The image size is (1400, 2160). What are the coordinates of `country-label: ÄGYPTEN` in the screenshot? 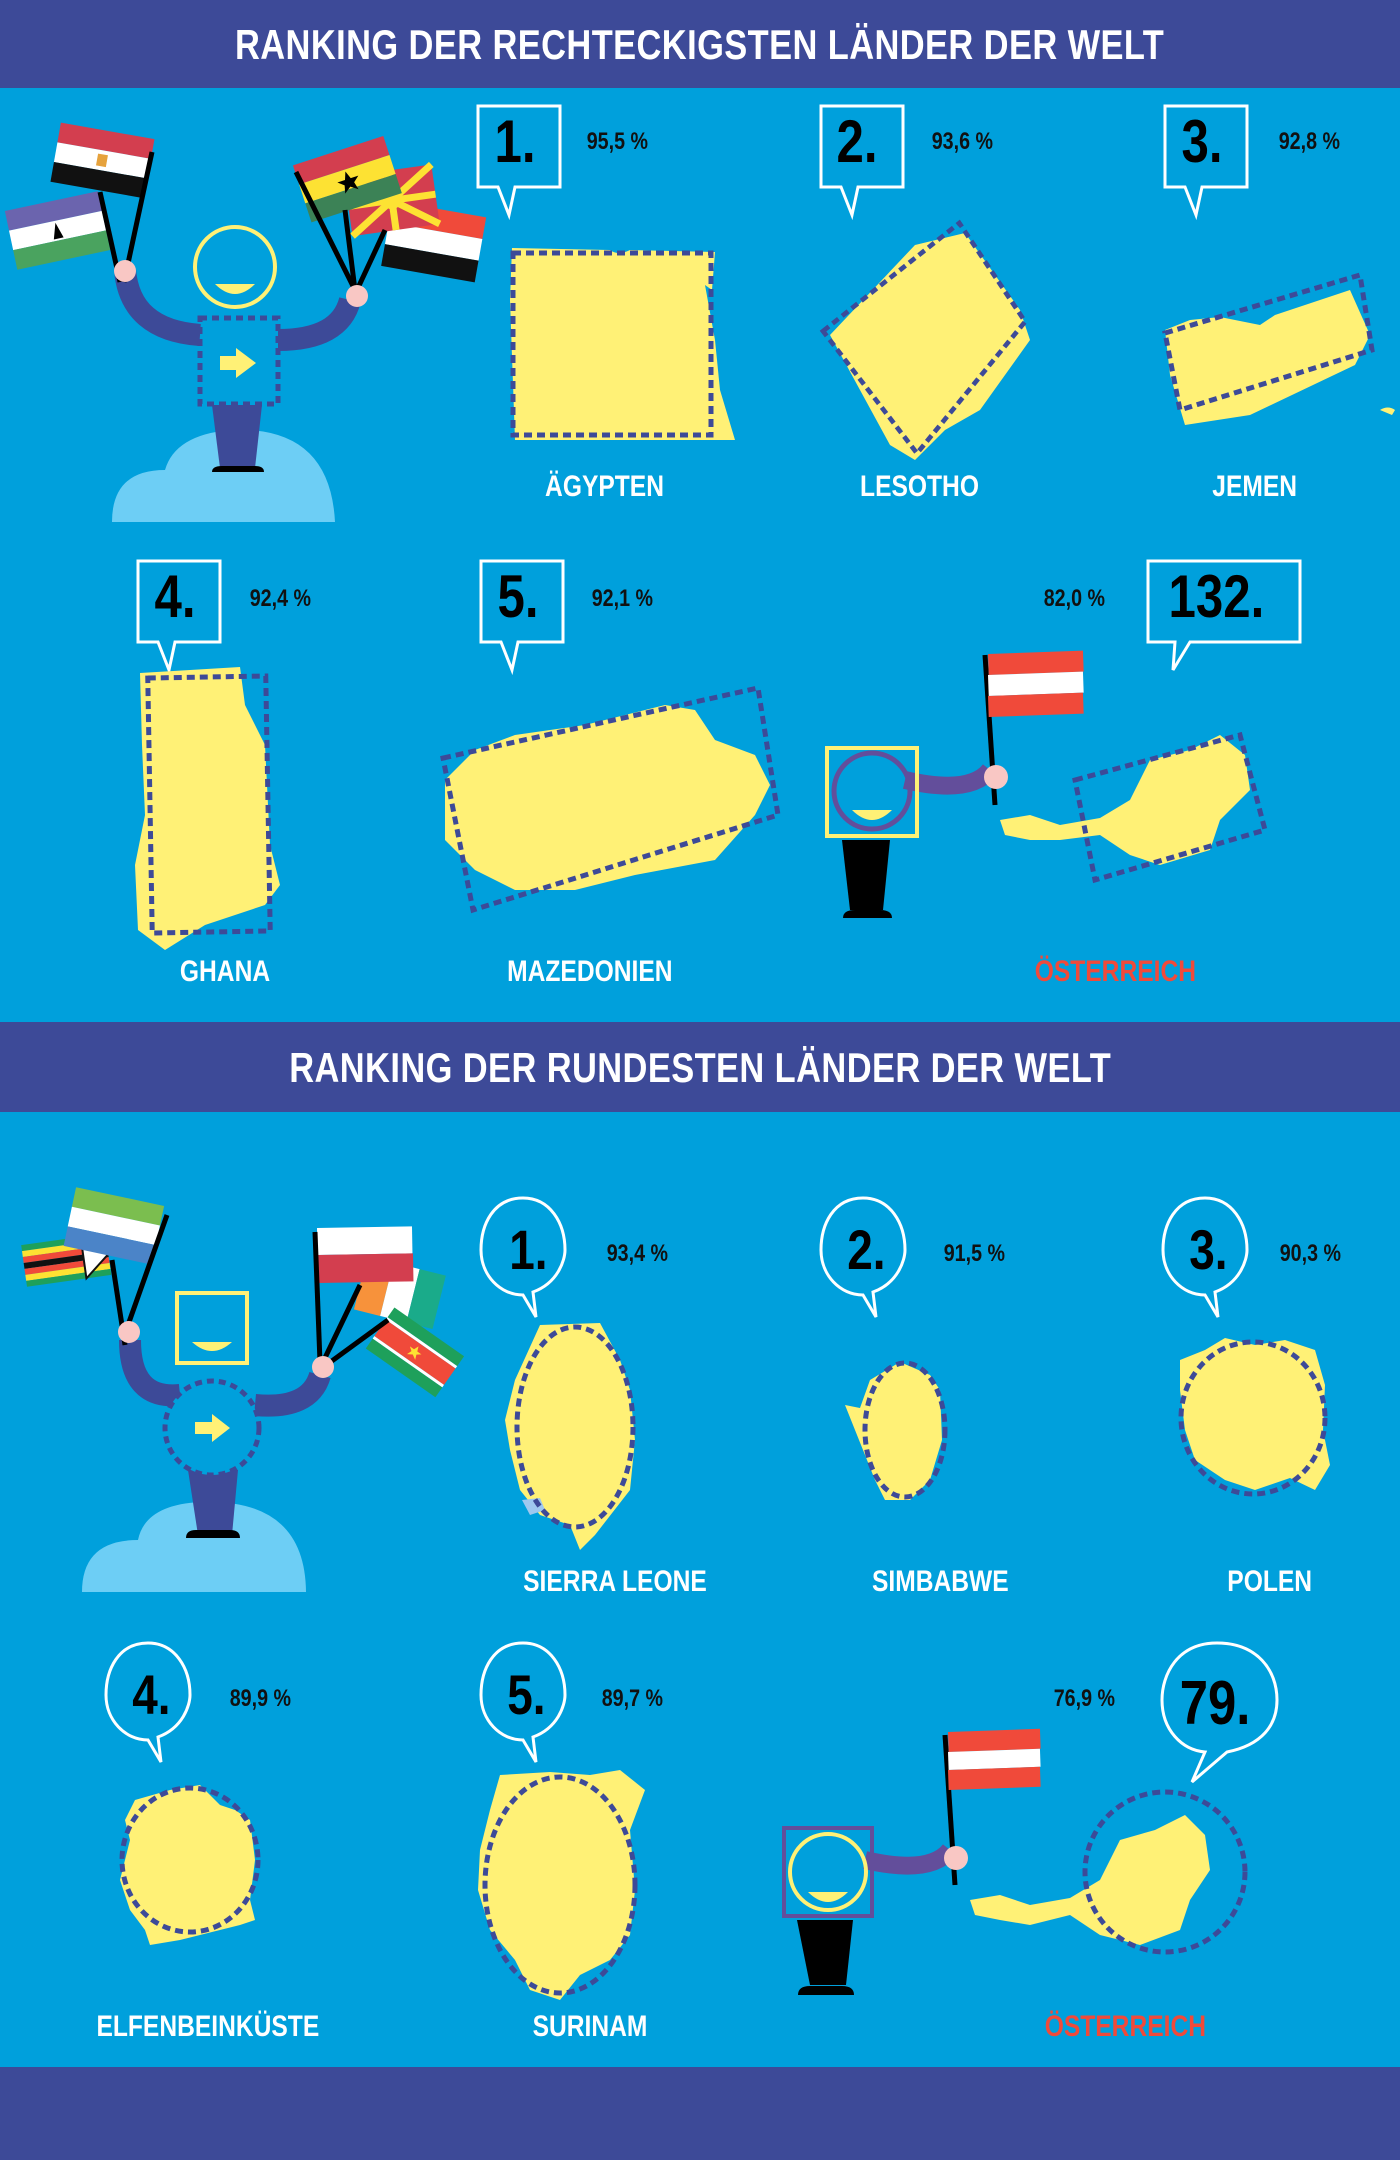 It's located at (605, 486).